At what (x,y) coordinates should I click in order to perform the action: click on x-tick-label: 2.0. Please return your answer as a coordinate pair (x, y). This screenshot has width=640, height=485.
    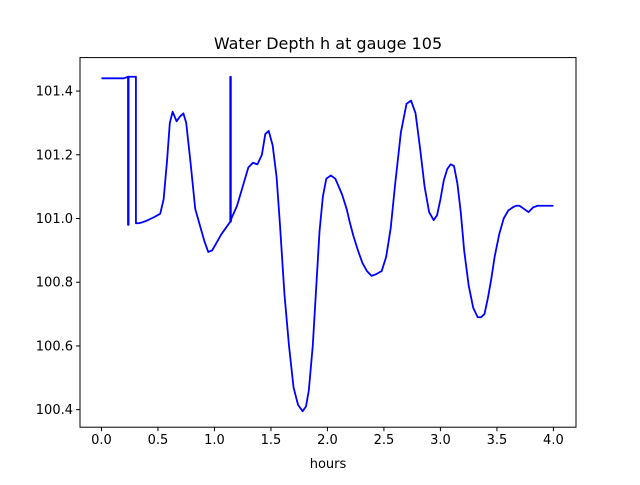
    Looking at the image, I should click on (327, 440).